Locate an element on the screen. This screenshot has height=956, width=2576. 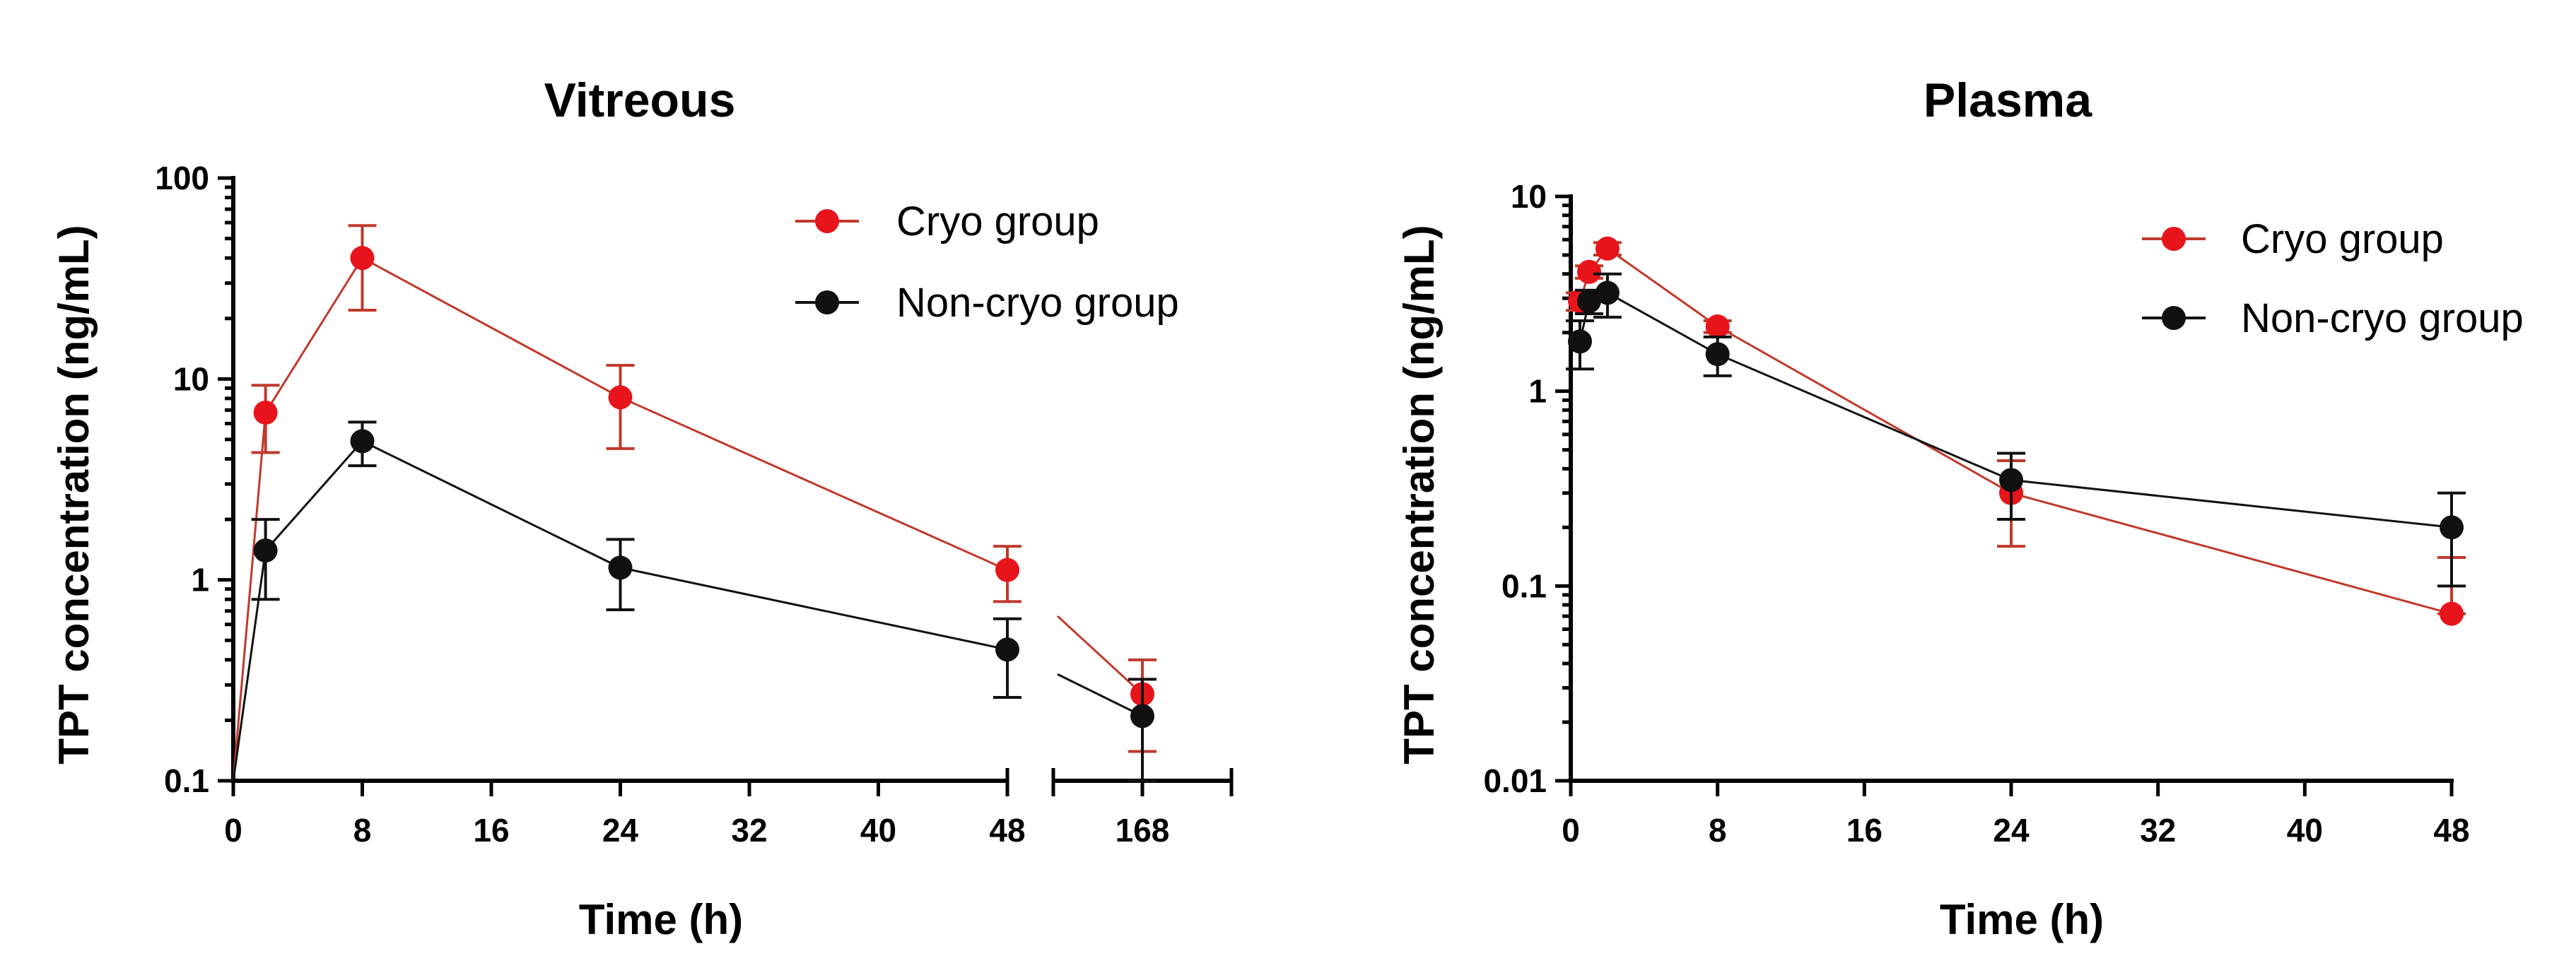
plasma-x-tick-label: 32 is located at coordinates (2158, 830).